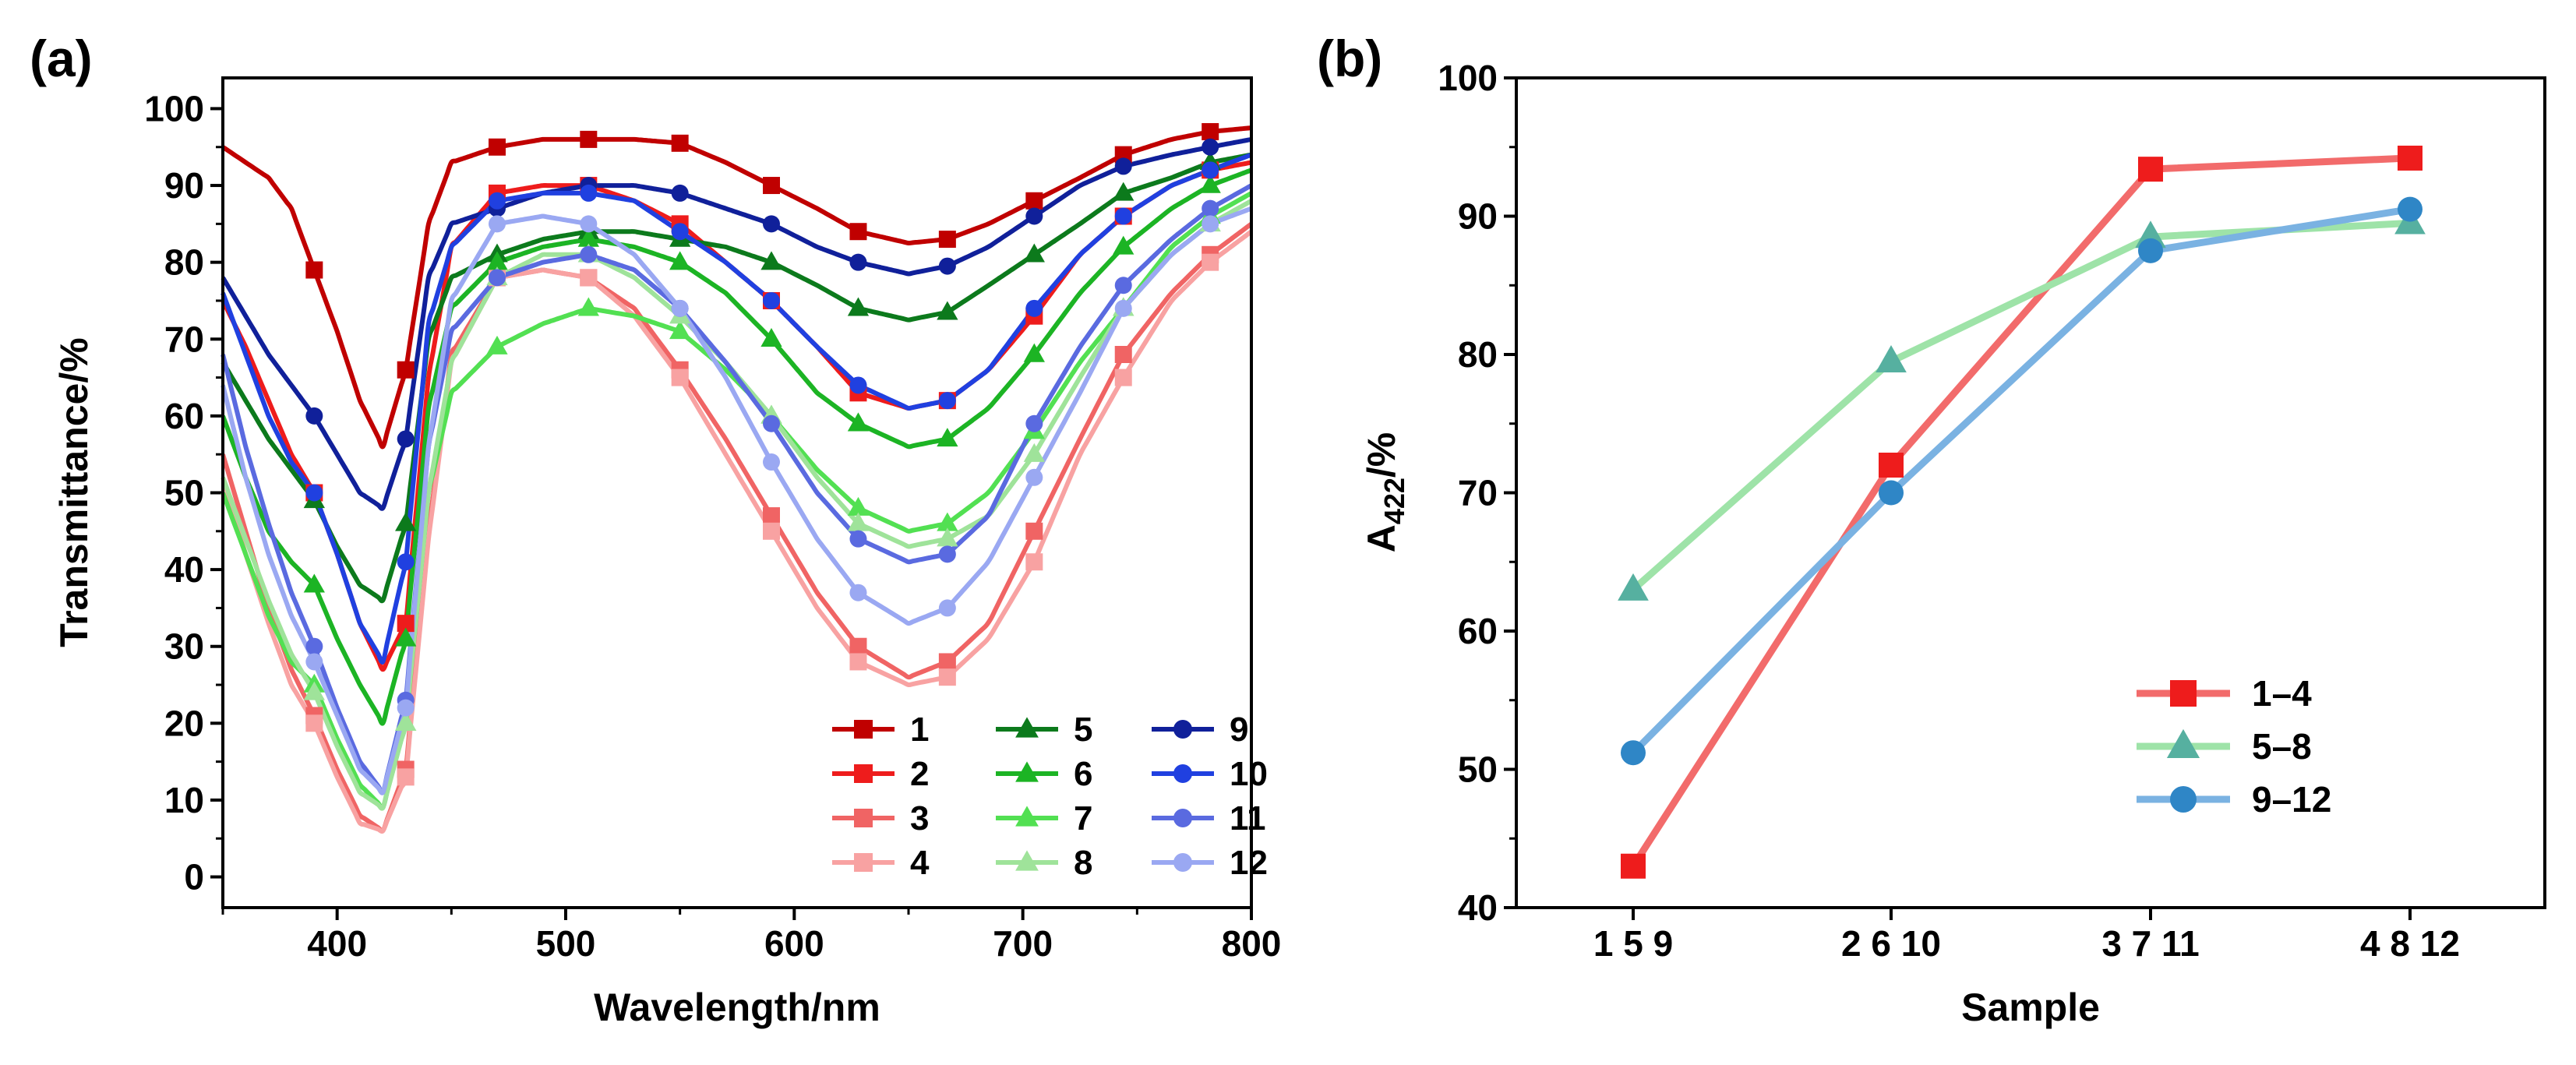 This screenshot has height=1065, width=2576. Describe the element at coordinates (2150, 251) in the screenshot. I see `panel-b-marker-9–12` at that location.